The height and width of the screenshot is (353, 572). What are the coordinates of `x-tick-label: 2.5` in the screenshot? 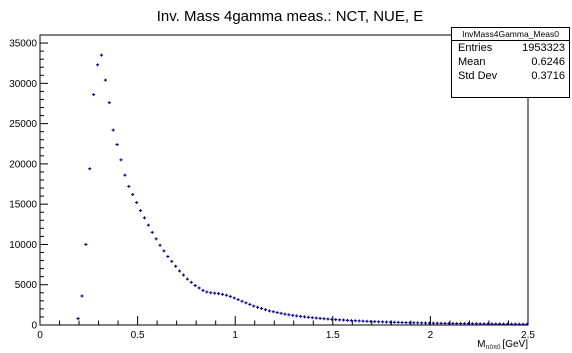 It's located at (528, 335).